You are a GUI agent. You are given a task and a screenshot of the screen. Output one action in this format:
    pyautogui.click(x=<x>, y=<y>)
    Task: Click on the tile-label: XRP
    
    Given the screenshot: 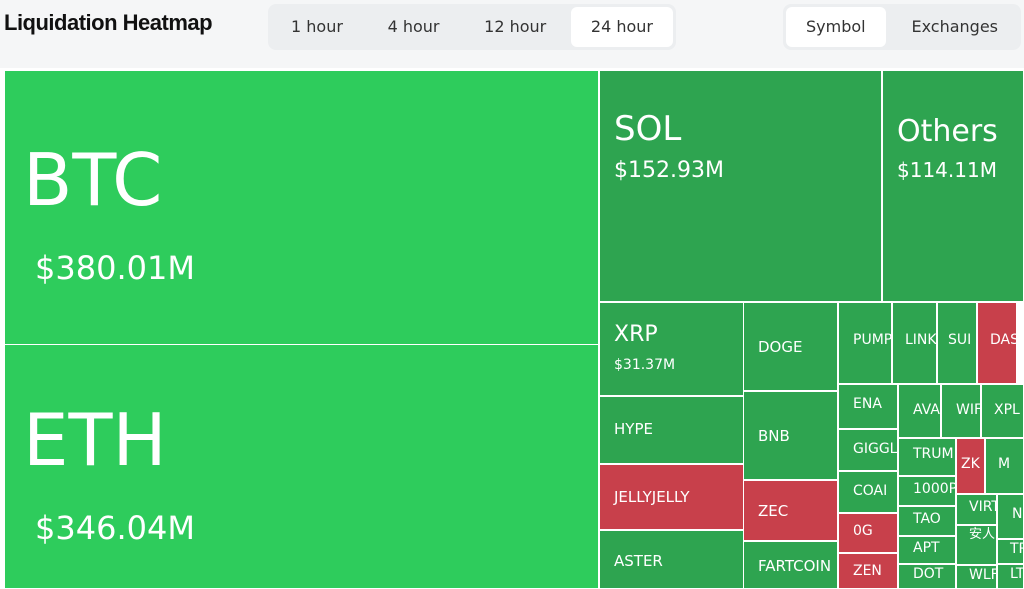 What is the action you would take?
    pyautogui.click(x=636, y=334)
    